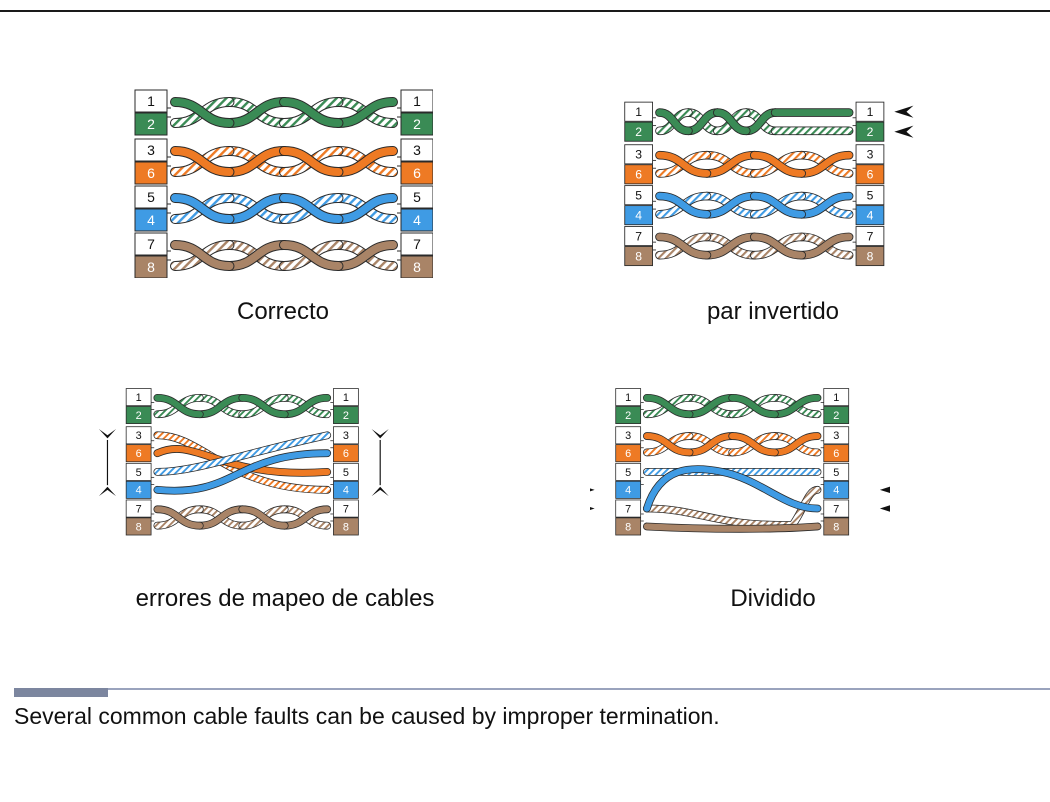 The width and height of the screenshot is (1050, 802). Describe the element at coordinates (769, 184) in the screenshot. I see `reversed-pair-diagram: 1 2 3 6 5 4 7 8 1 2 3 6 5 4 7 8` at that location.